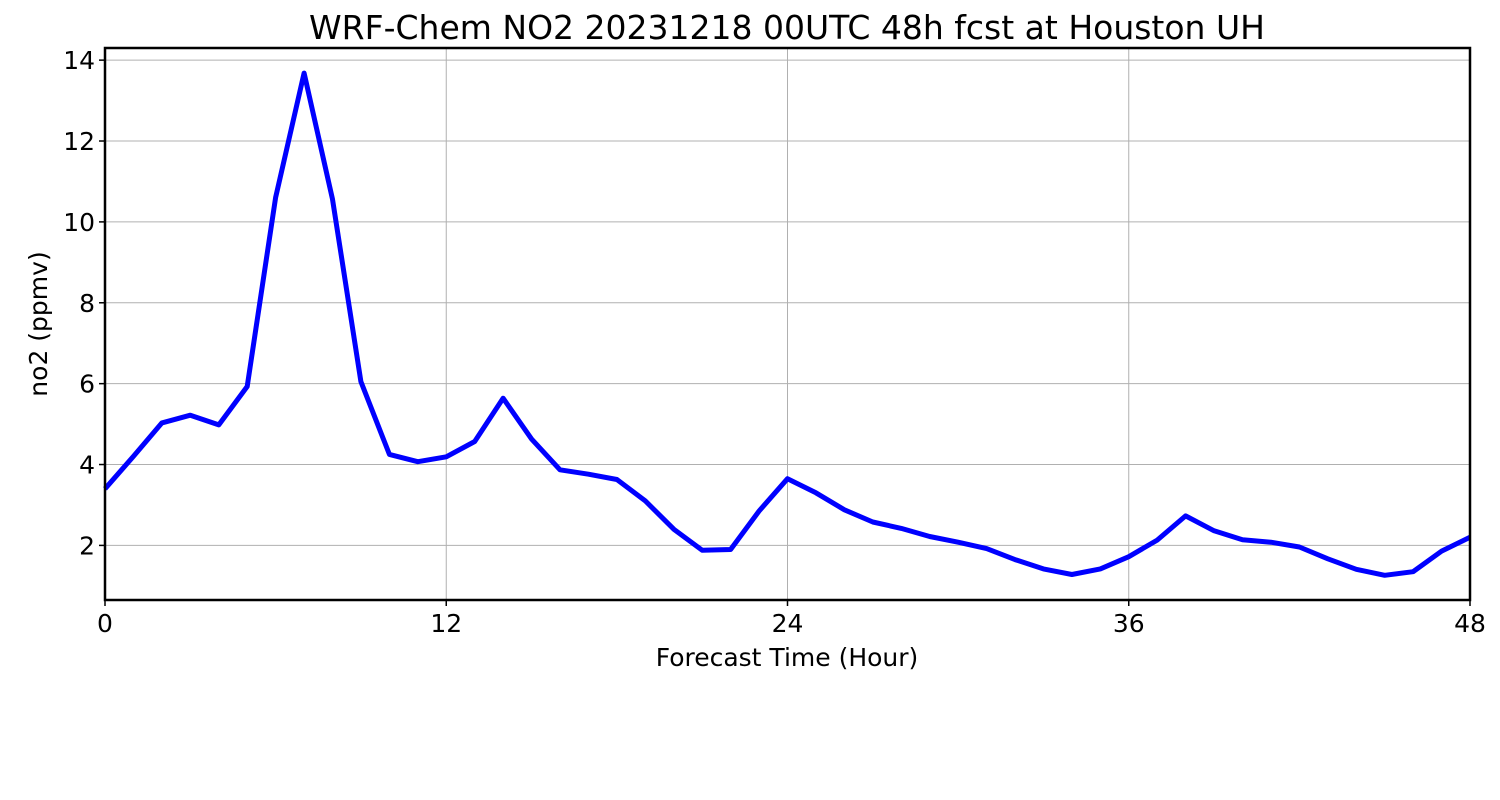 Image resolution: width=1500 pixels, height=800 pixels. I want to click on y-tick-label: 4, so click(87, 465).